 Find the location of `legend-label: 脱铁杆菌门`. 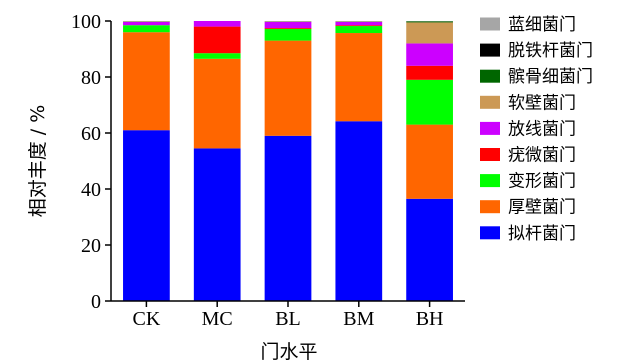

legend-label: 脱铁杆菌门 is located at coordinates (550, 51).